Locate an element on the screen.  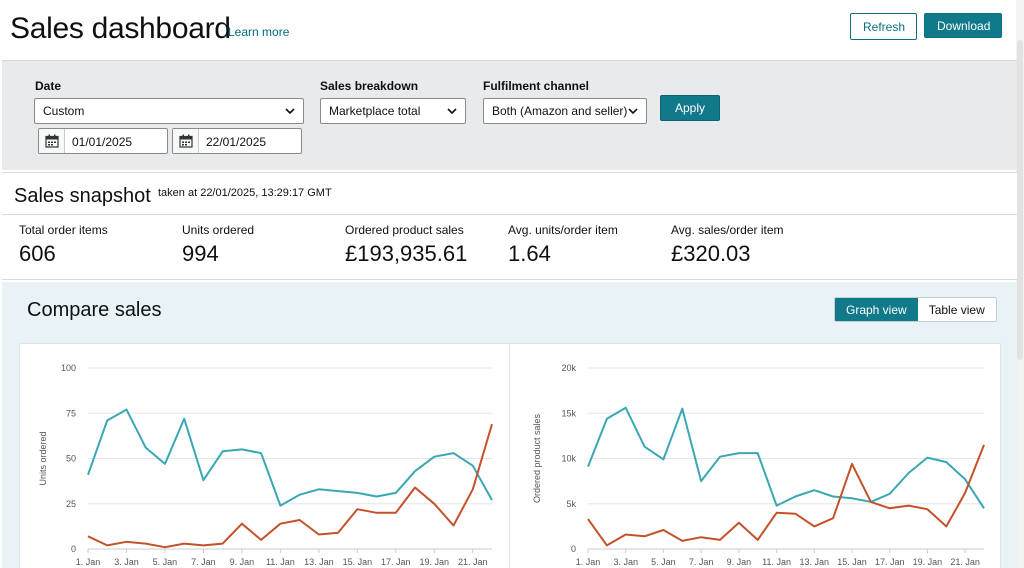
end-date-calendar-button is located at coordinates (186, 141).